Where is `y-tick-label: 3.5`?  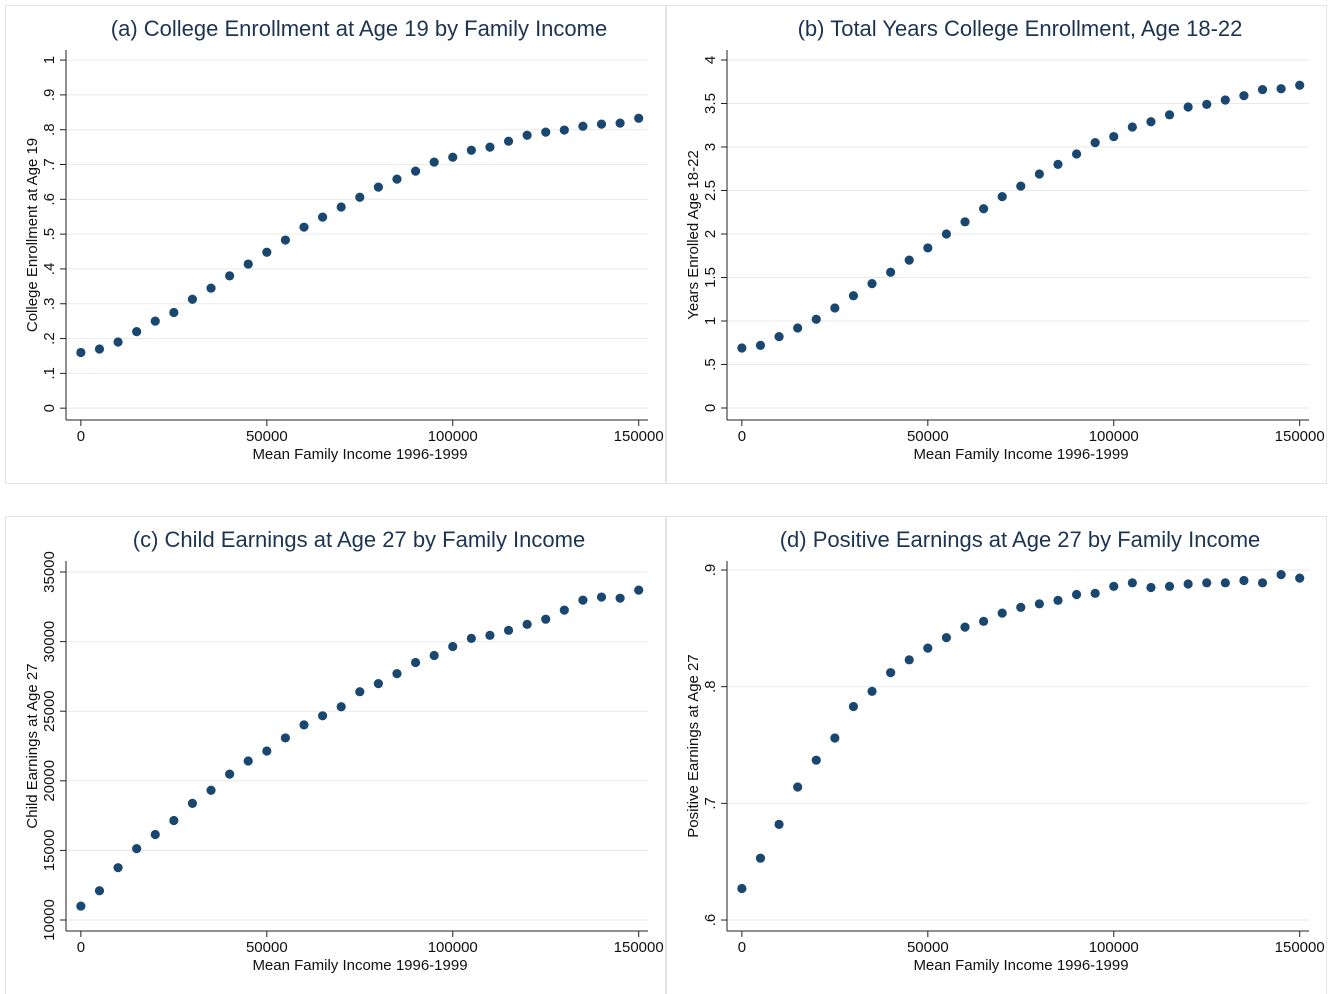 y-tick-label: 3.5 is located at coordinates (710, 103).